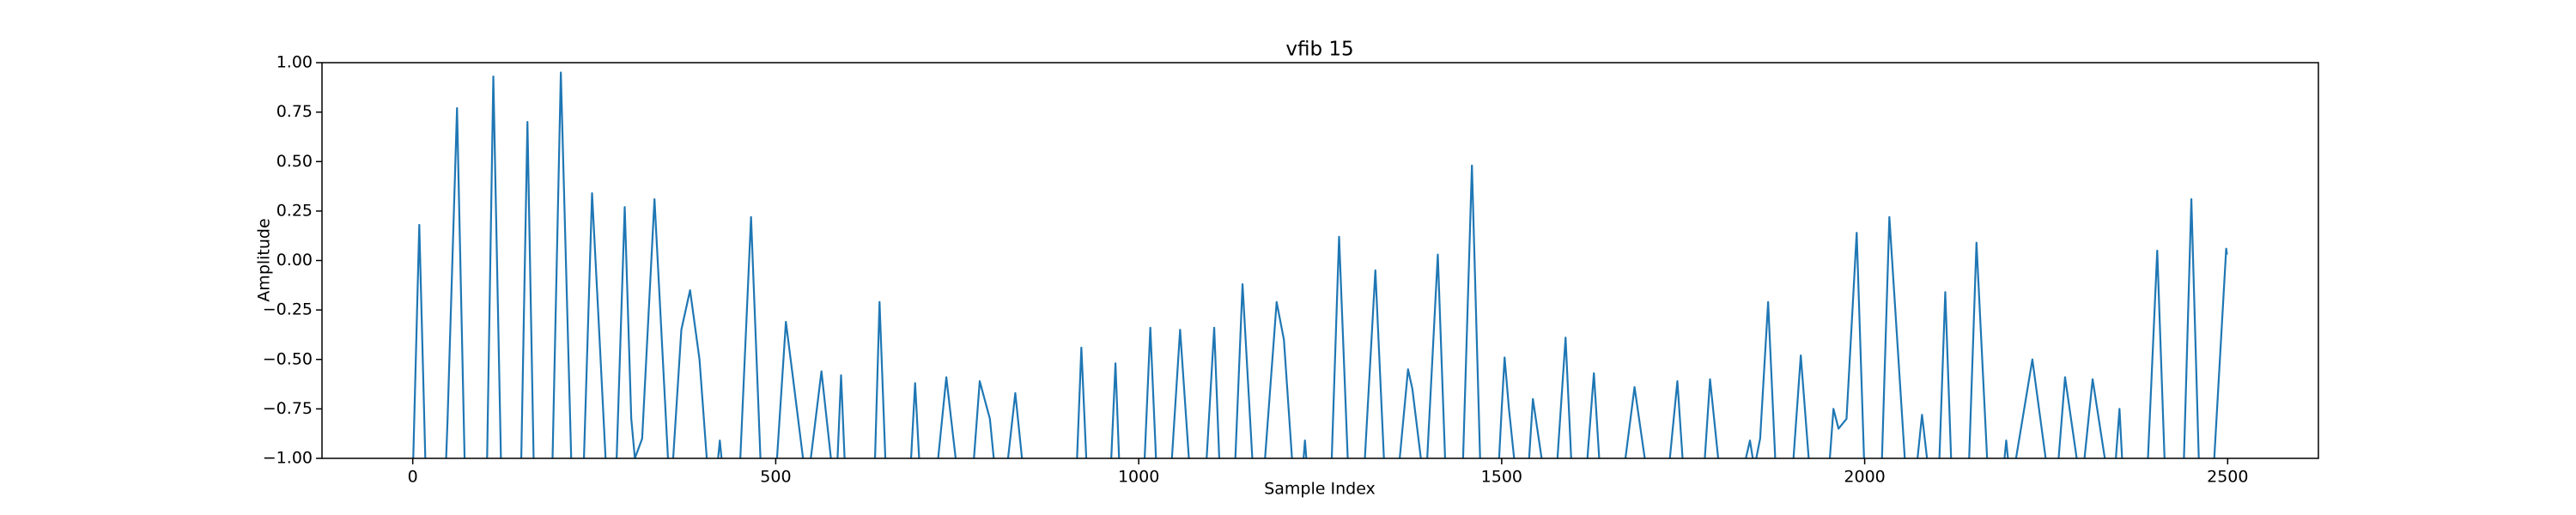 Image resolution: width=2576 pixels, height=515 pixels. I want to click on x-axis-label: Sample Index, so click(1320, 489).